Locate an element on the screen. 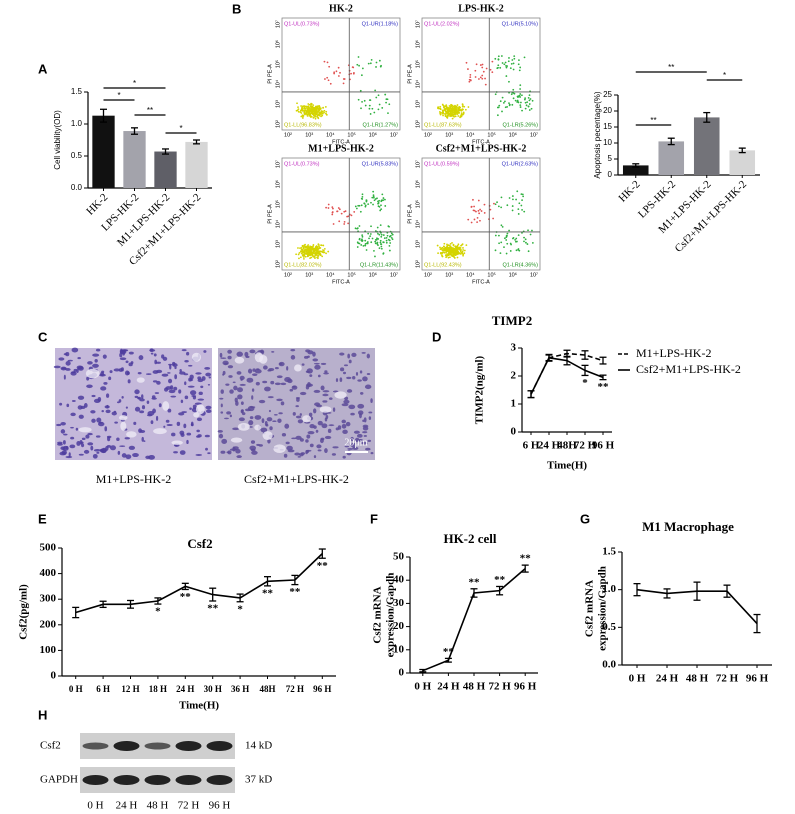 The height and width of the screenshot is (814, 795). quadrant-label: Q1-LL(87.63%) is located at coordinates (443, 125).